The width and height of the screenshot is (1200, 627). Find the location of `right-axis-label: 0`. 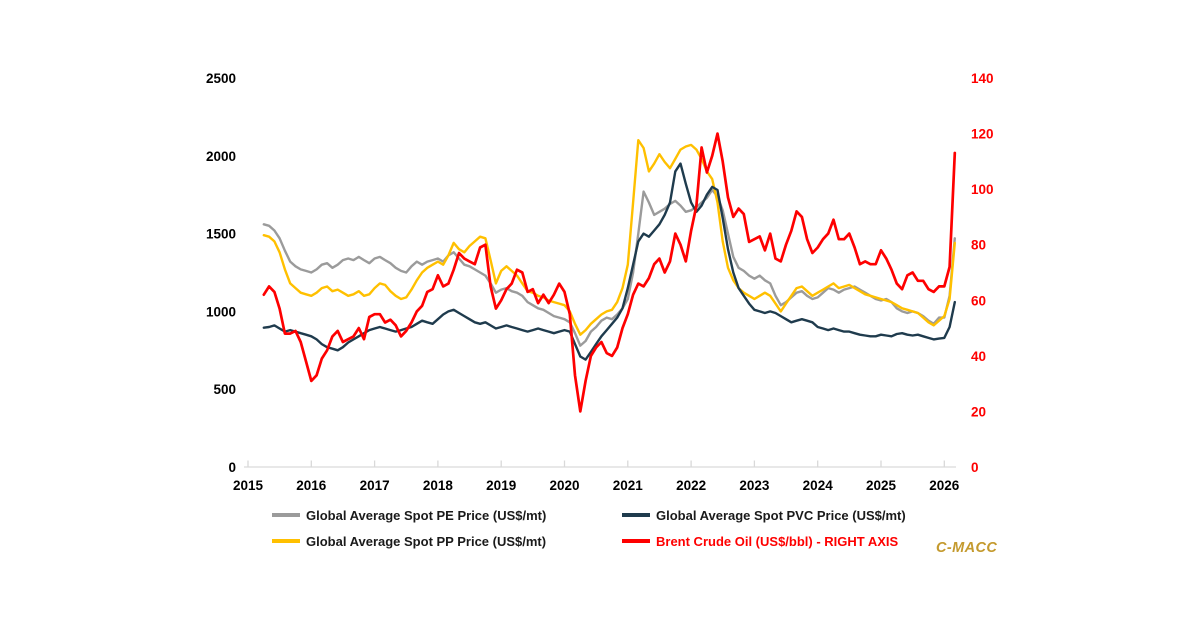

right-axis-label: 0 is located at coordinates (975, 467).